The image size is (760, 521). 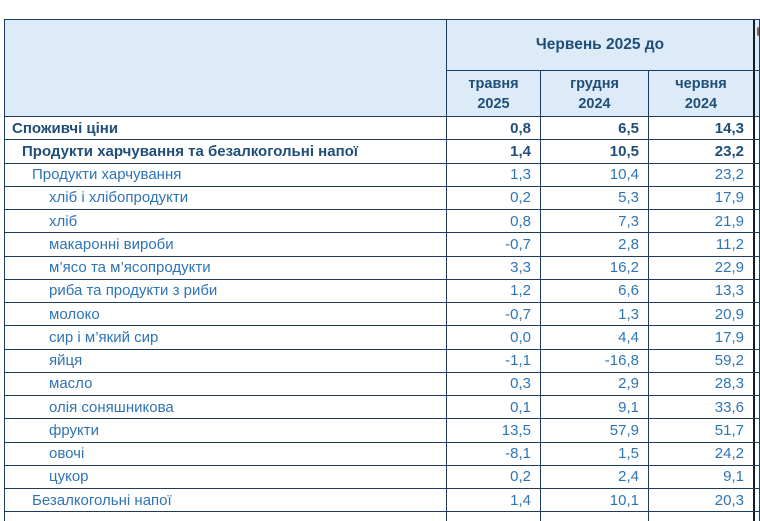 What do you see at coordinates (111, 407) in the screenshot?
I see `row-label: олія соняшникова` at bounding box center [111, 407].